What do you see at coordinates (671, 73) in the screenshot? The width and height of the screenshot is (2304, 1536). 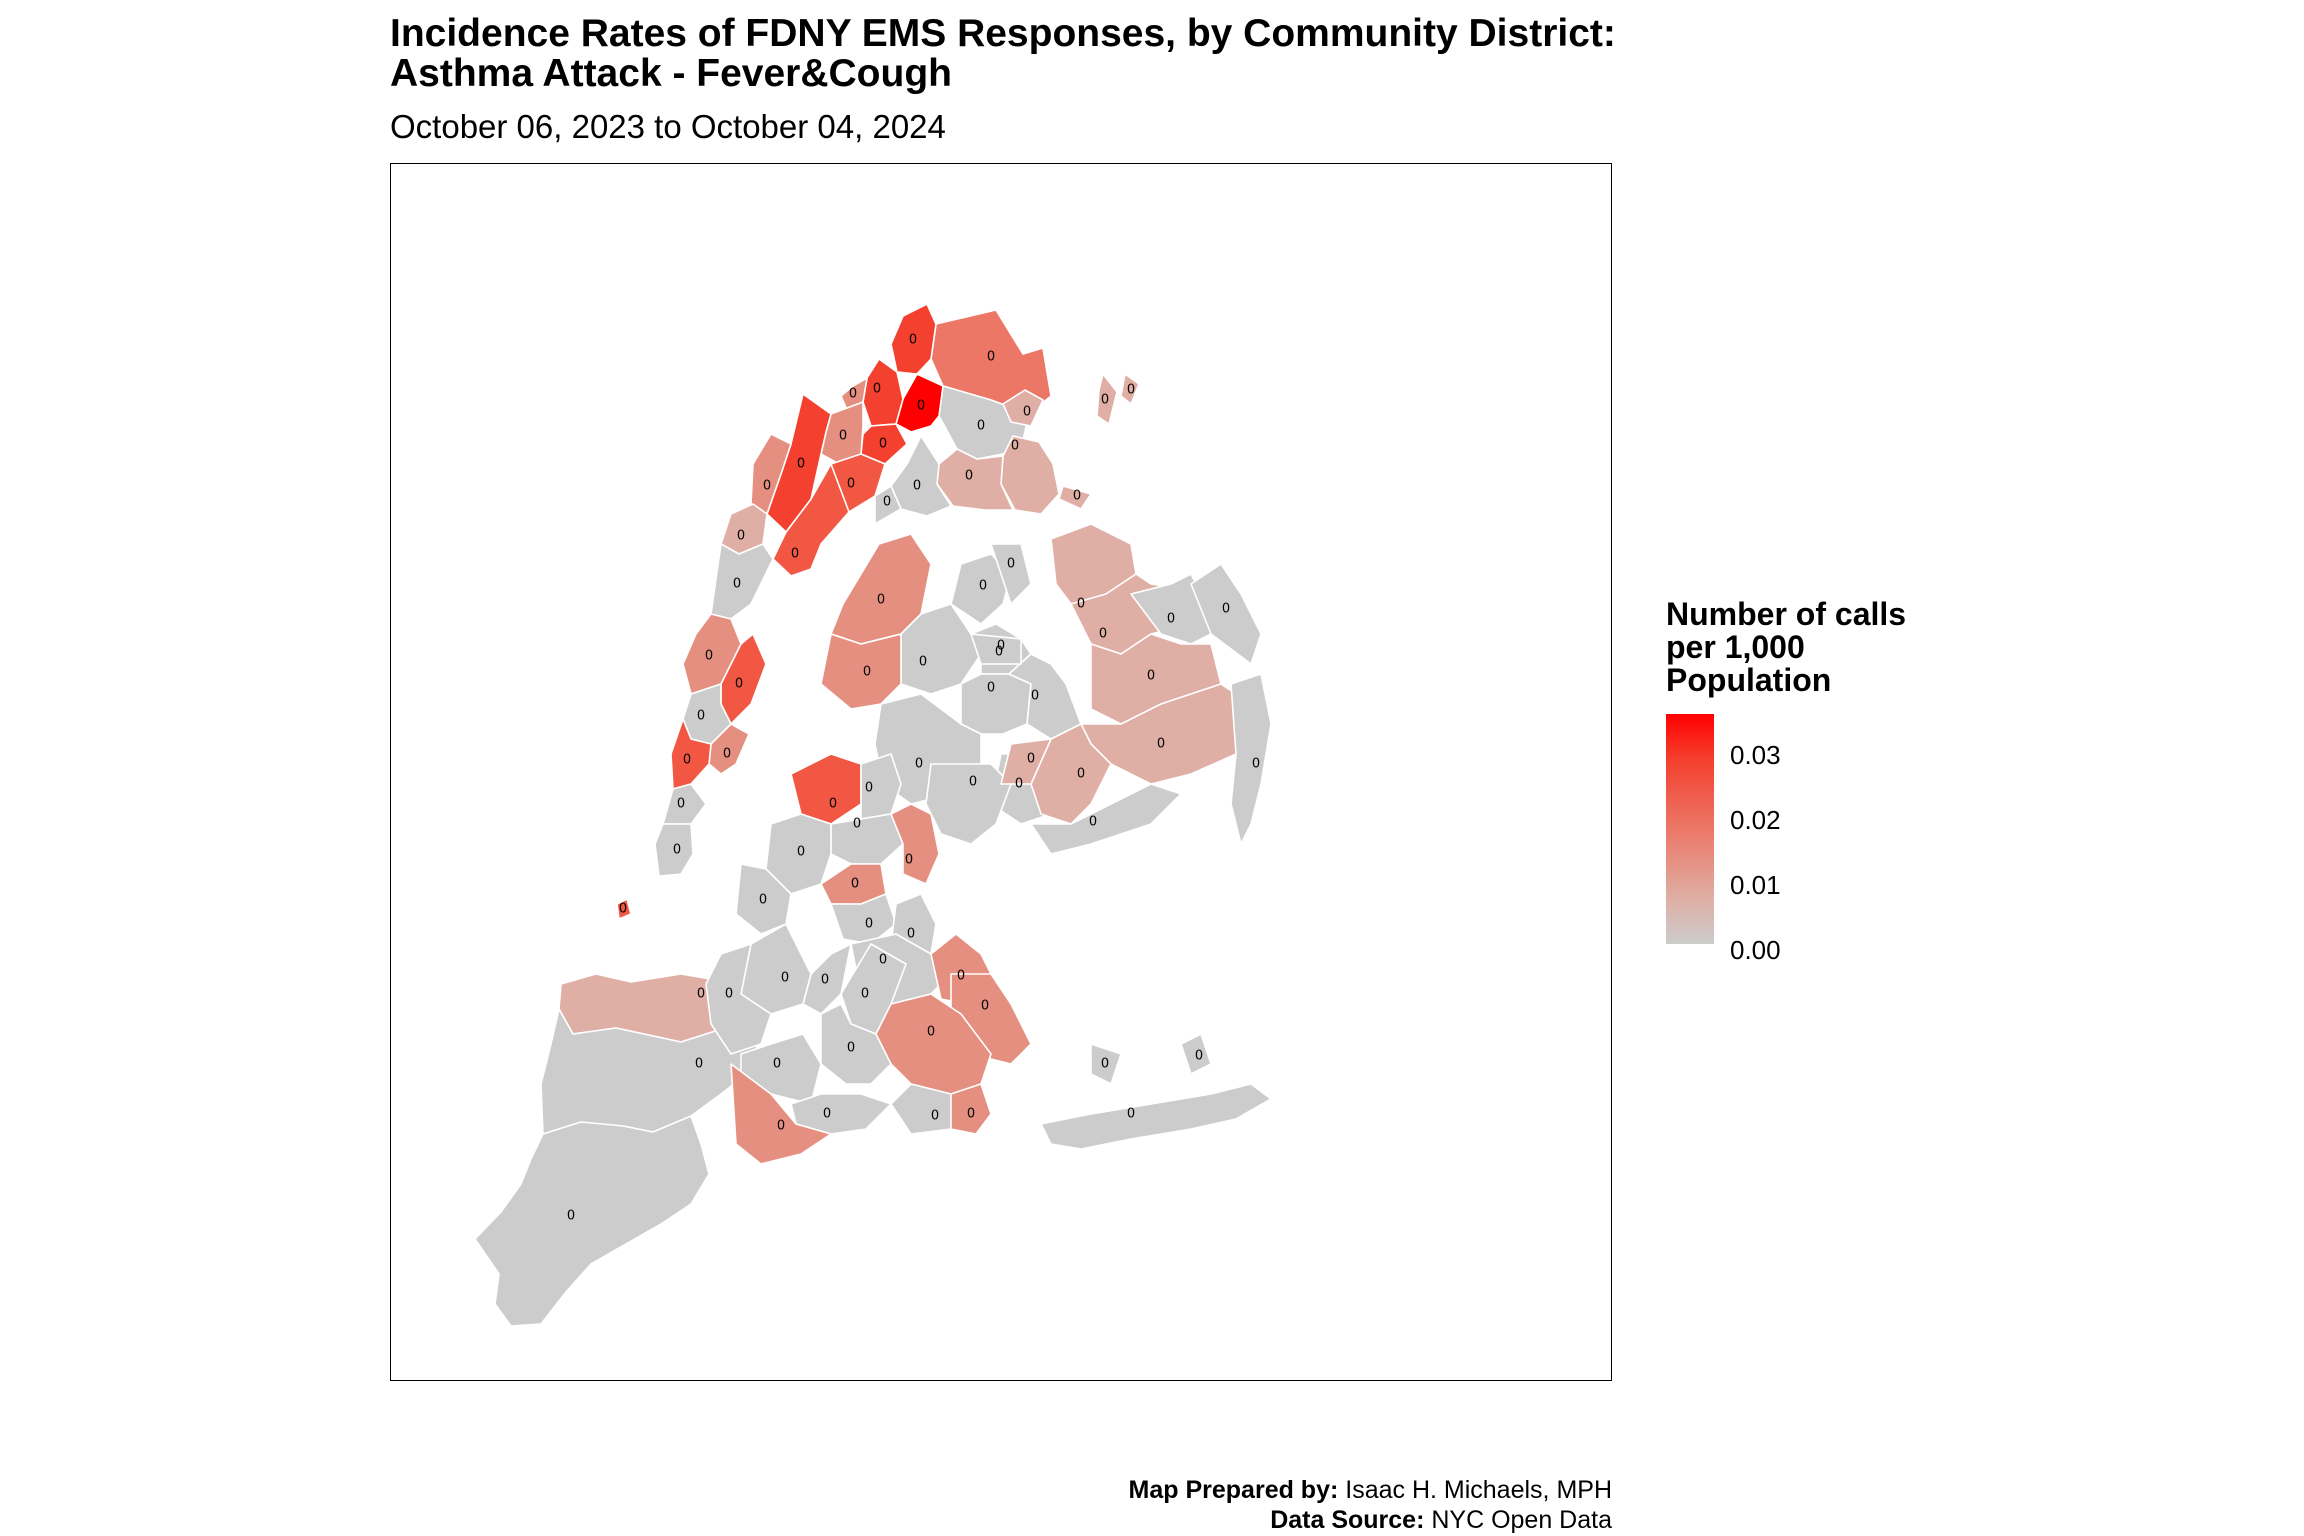 I see `title-line-2: Asthma Attack - Fever&Cough` at bounding box center [671, 73].